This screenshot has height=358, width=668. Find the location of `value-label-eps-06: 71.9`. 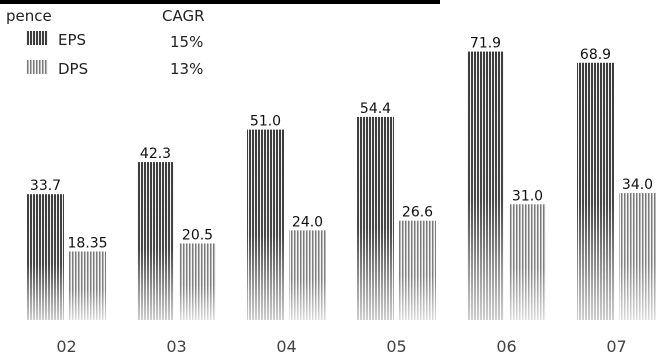

value-label-eps-06: 71.9 is located at coordinates (485, 44).